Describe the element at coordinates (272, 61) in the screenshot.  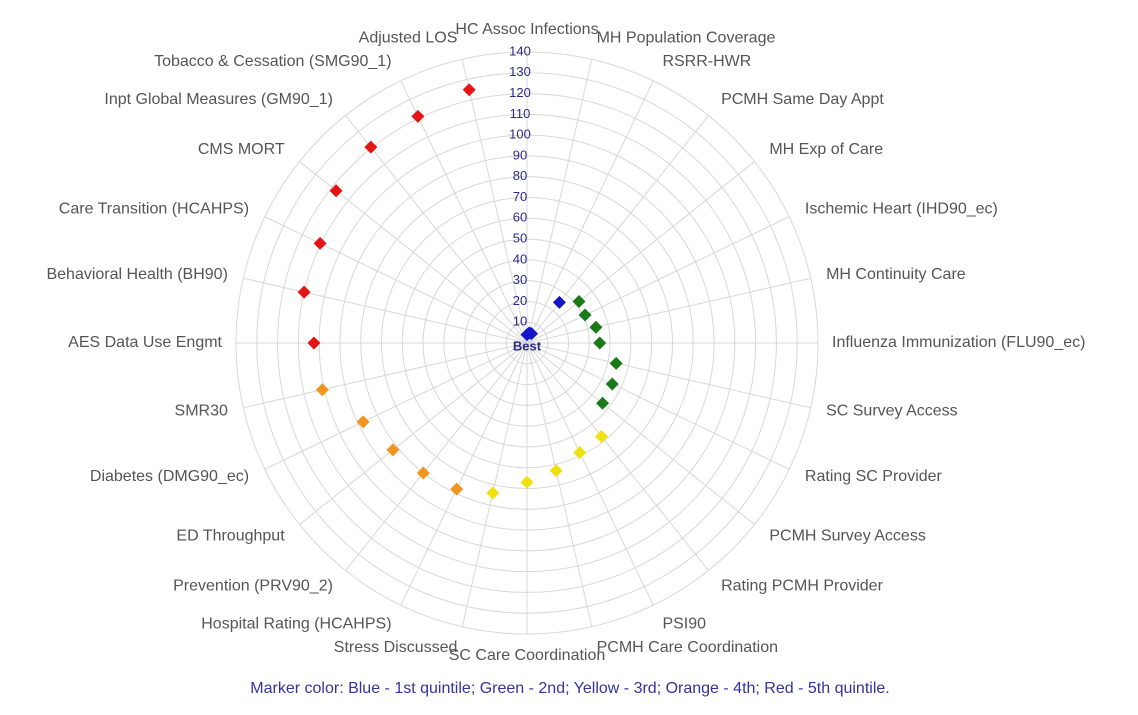
I see `category-label: Tobacco & Cessation (SMG90_1)` at that location.